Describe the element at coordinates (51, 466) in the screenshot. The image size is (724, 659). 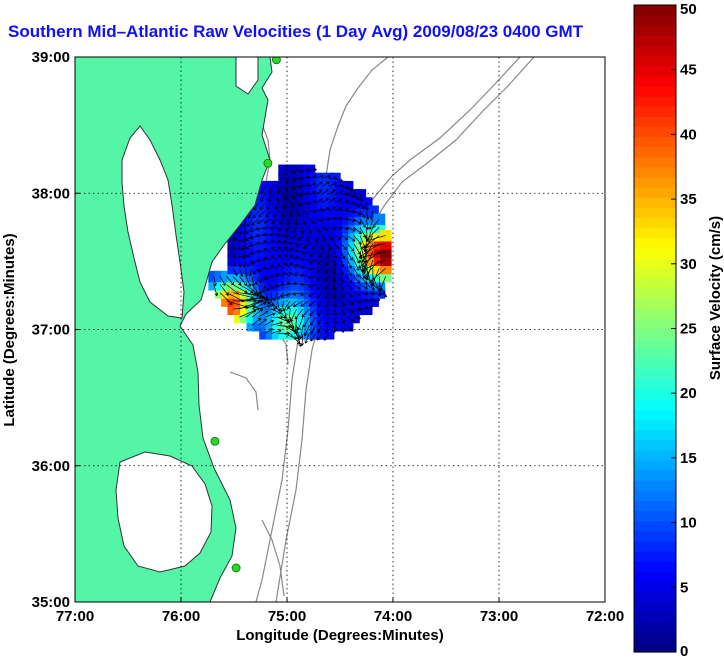
I see `y-tick-label: 36:00` at that location.